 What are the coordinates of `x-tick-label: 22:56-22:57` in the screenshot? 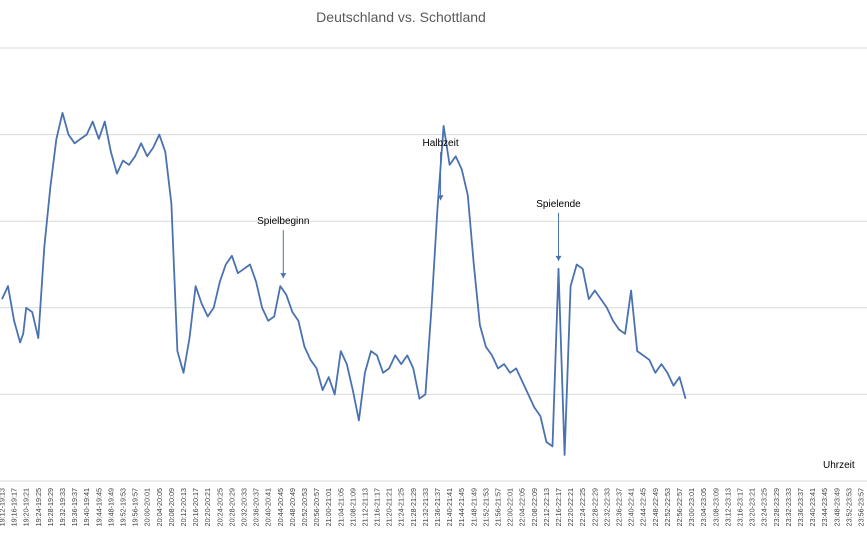 It's located at (679, 507).